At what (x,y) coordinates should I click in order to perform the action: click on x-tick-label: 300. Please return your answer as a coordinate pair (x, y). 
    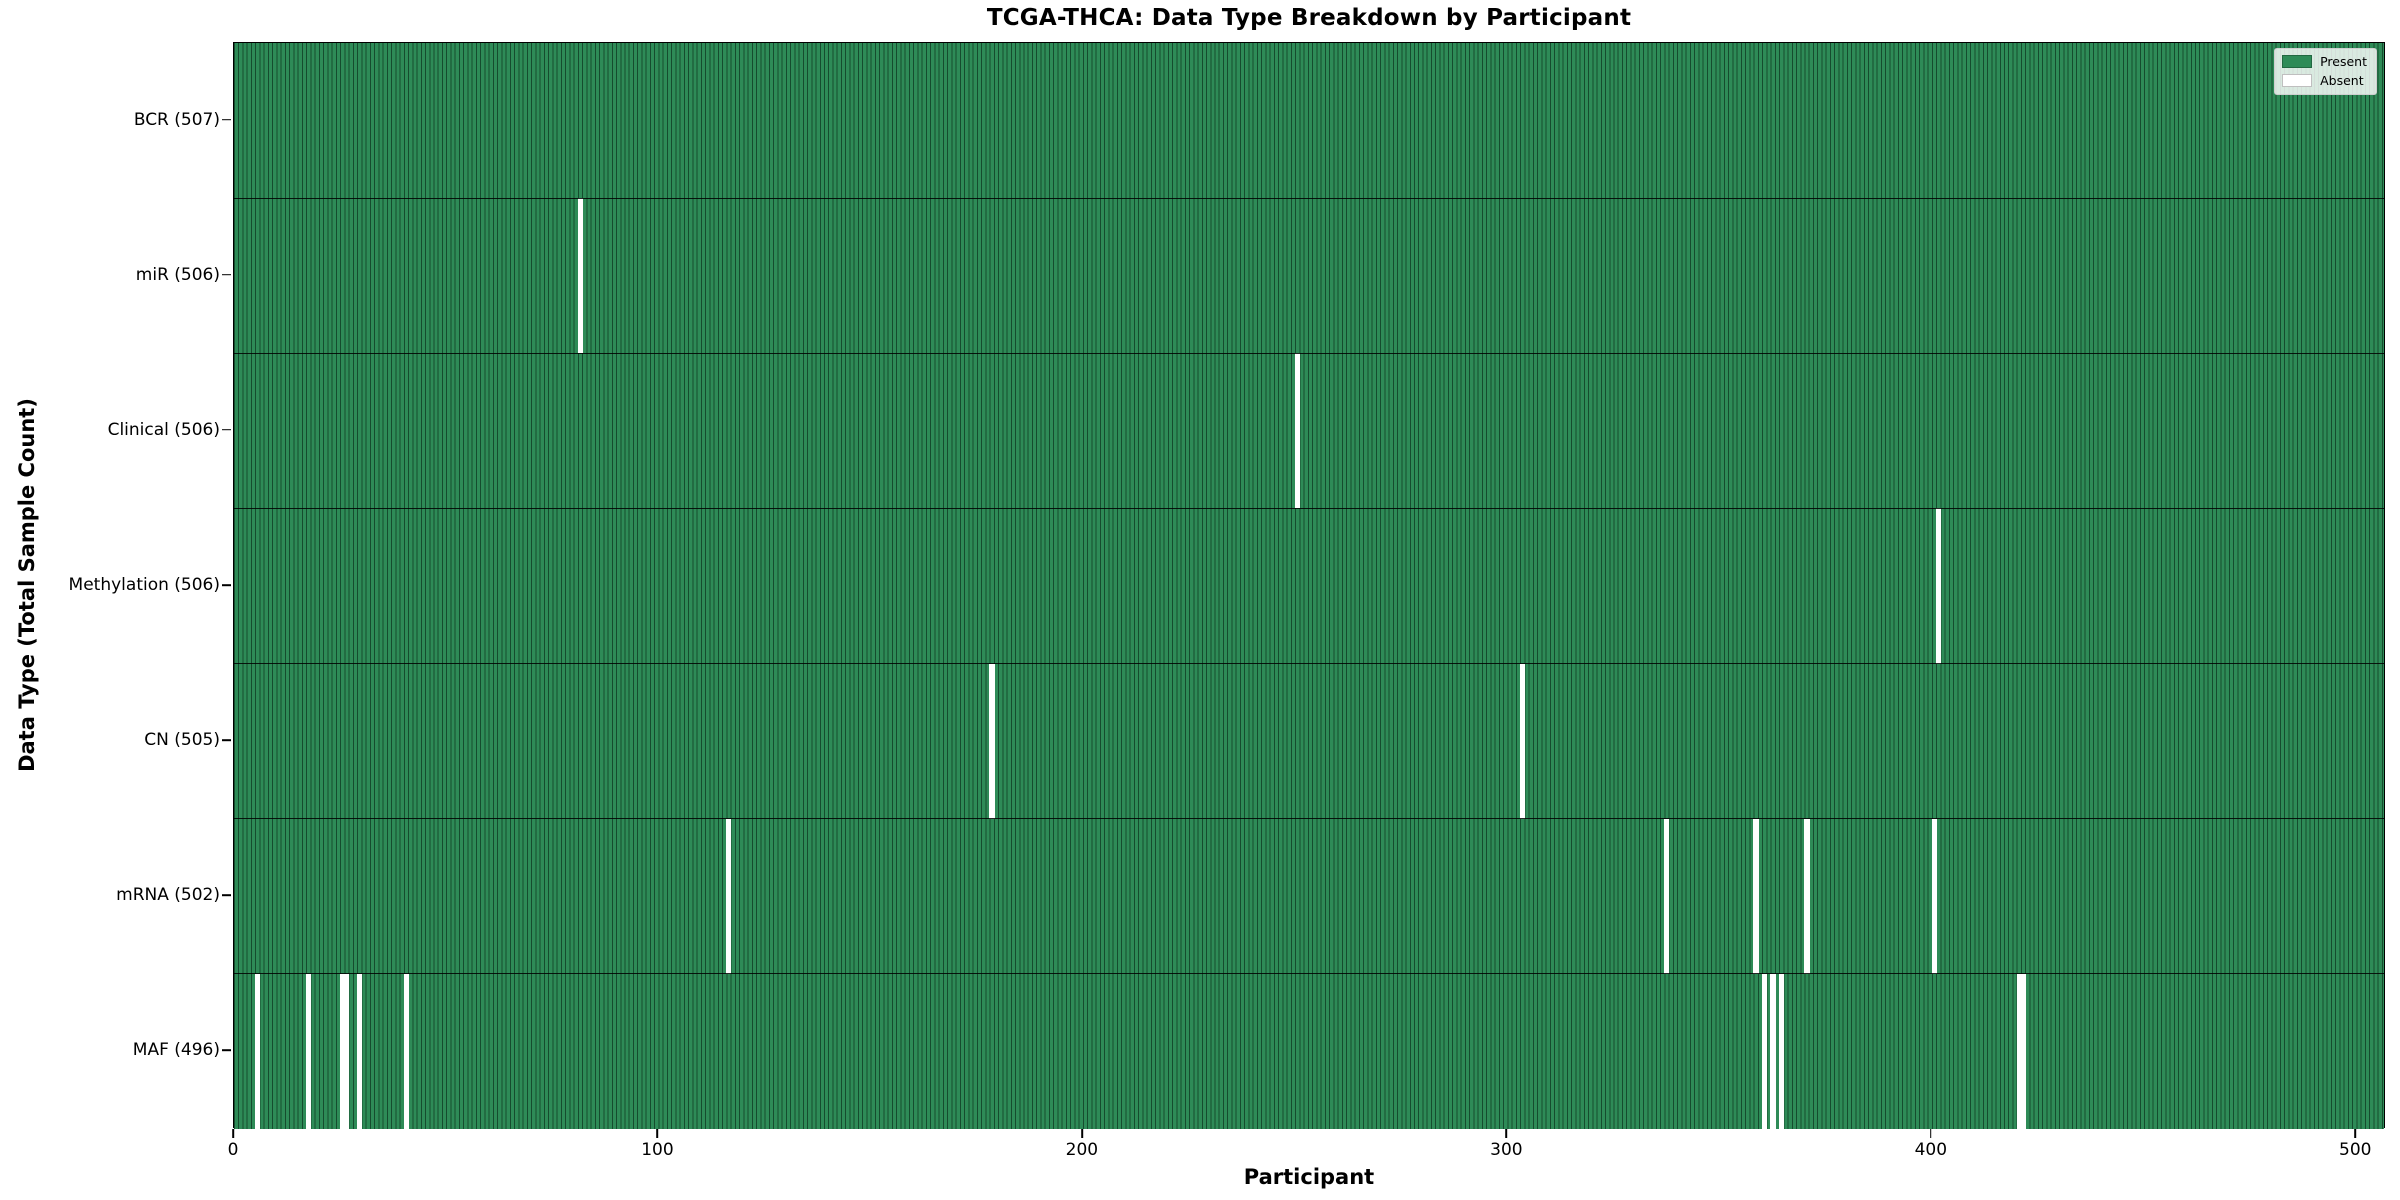
    Looking at the image, I should click on (1506, 1150).